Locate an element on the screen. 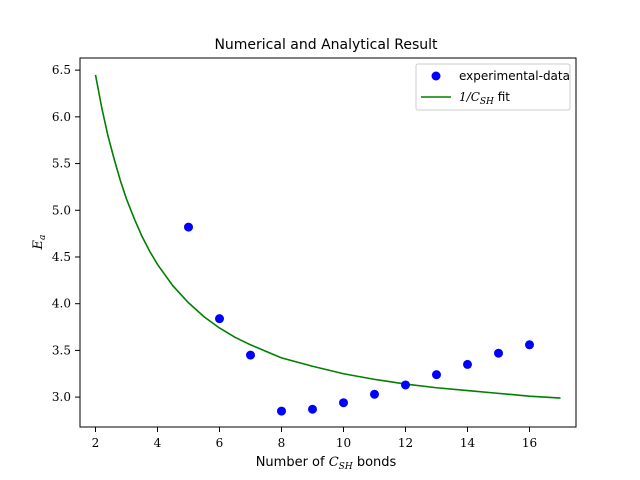 This screenshot has width=640, height=480. legend-label-fit: 1/CSH fit is located at coordinates (484, 98).